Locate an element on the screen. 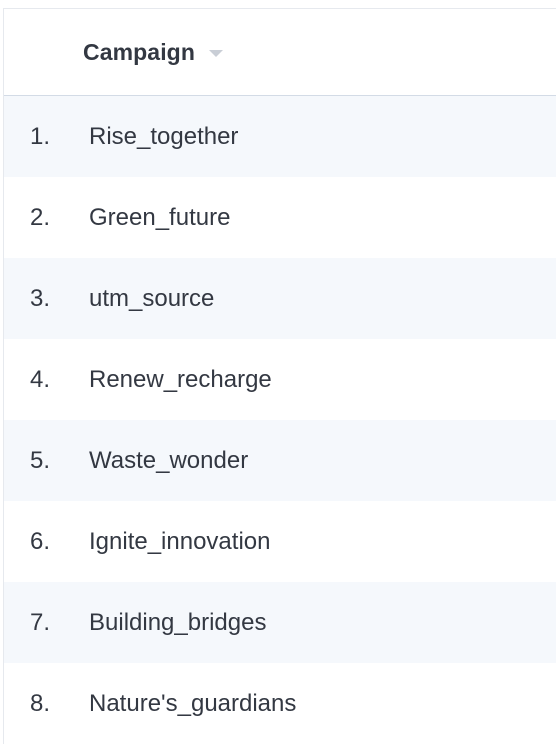 Image resolution: width=556 pixels, height=750 pixels. campaign-name: Waste_wonder is located at coordinates (169, 460).